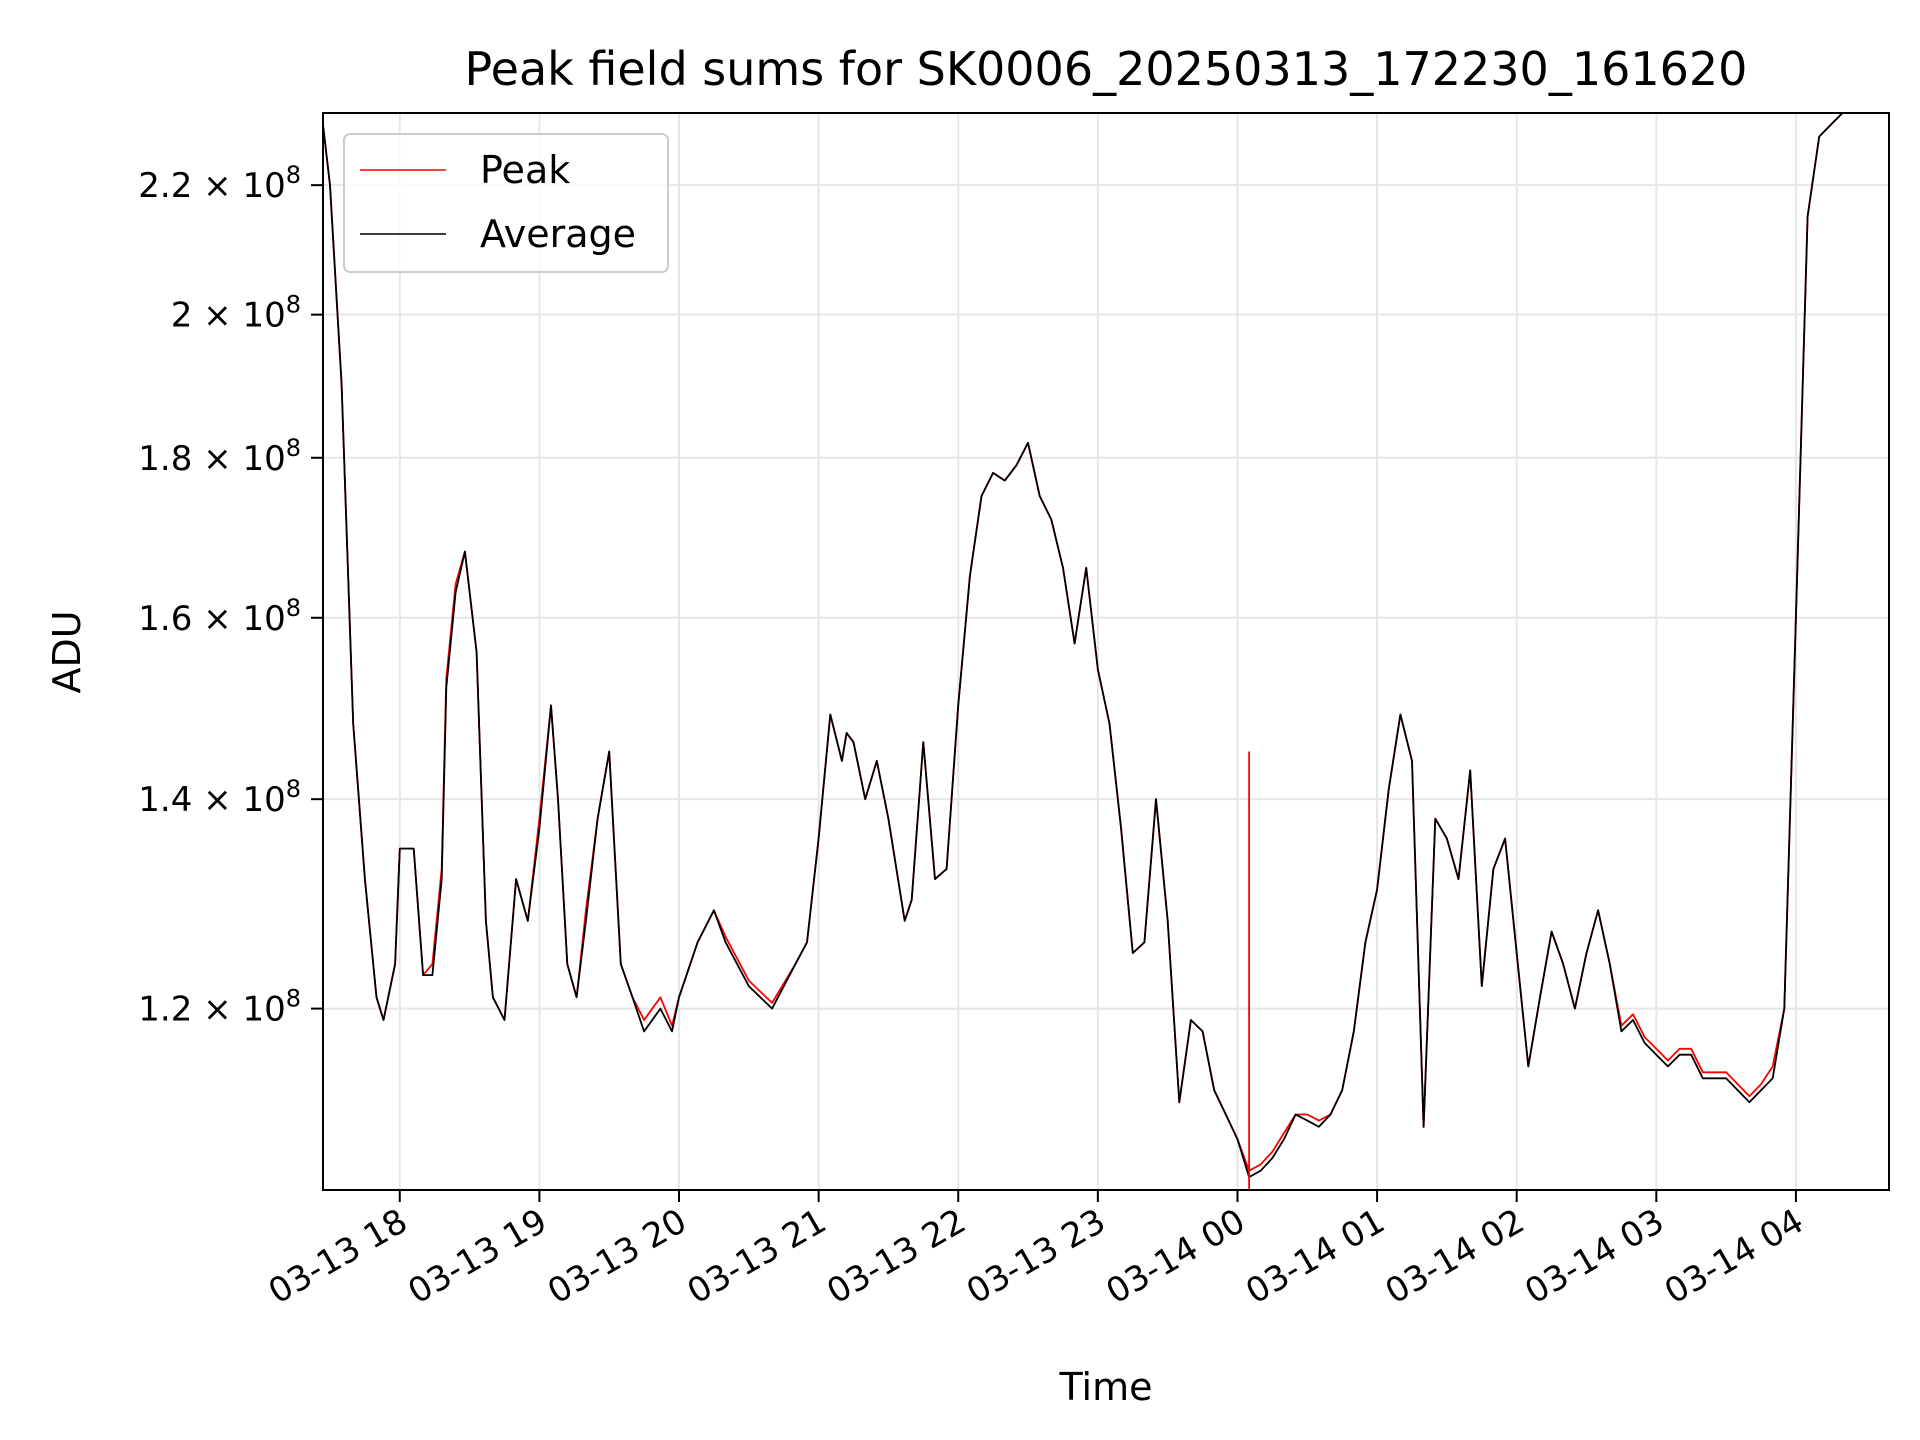 This screenshot has height=1440, width=1920. I want to click on legend-box, so click(506, 203).